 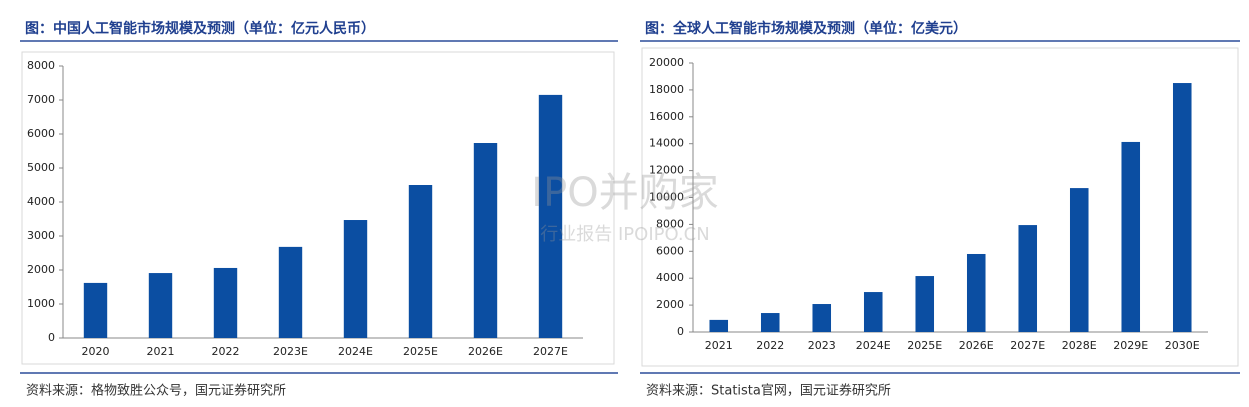 I want to click on x-tick-label: 2023, so click(x=822, y=345).